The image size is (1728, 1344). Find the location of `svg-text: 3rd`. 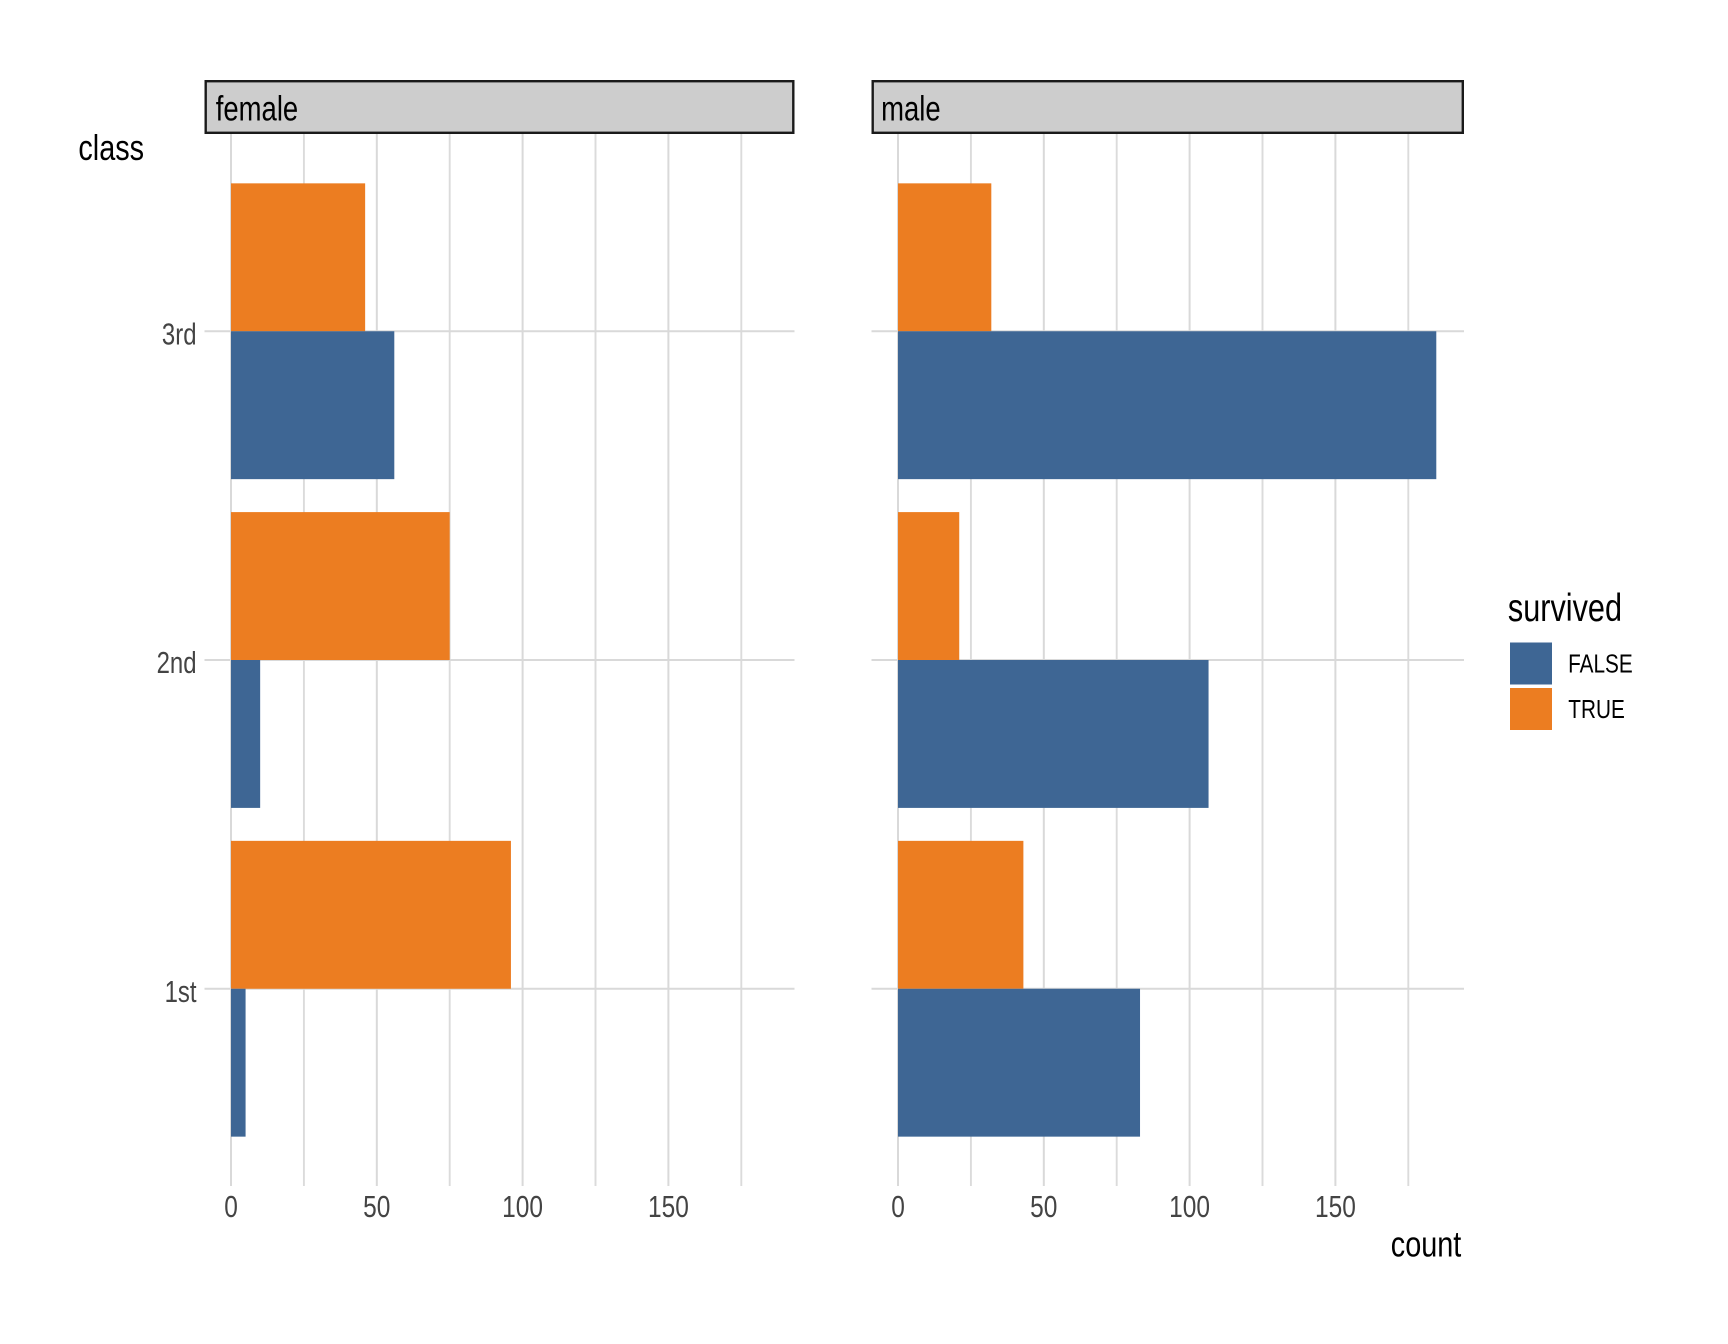

svg-text: 3rd is located at coordinates (179, 334).